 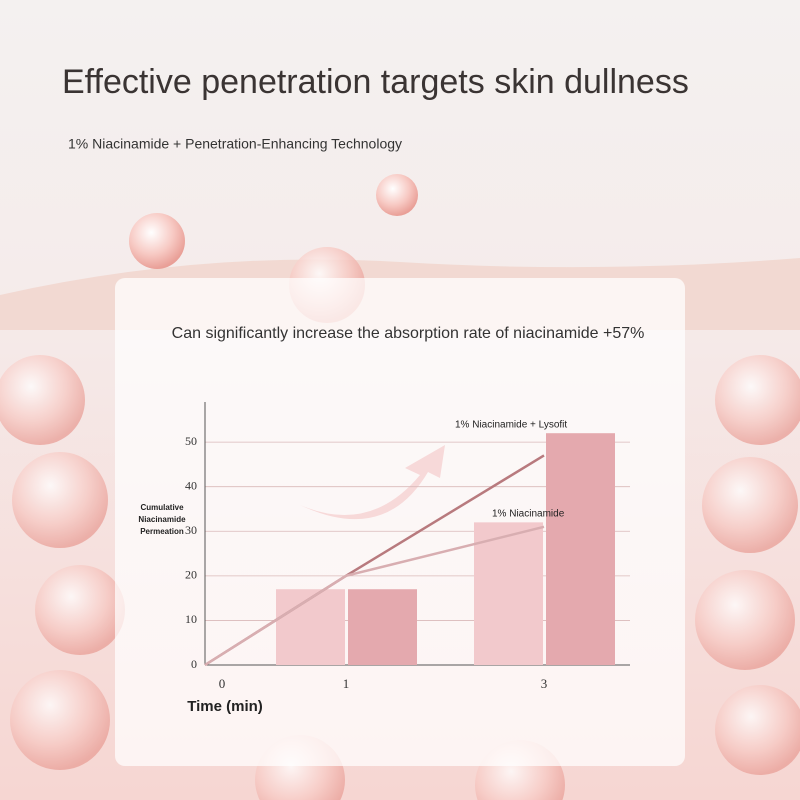 I want to click on y-tick-label: 50, so click(x=191, y=441).